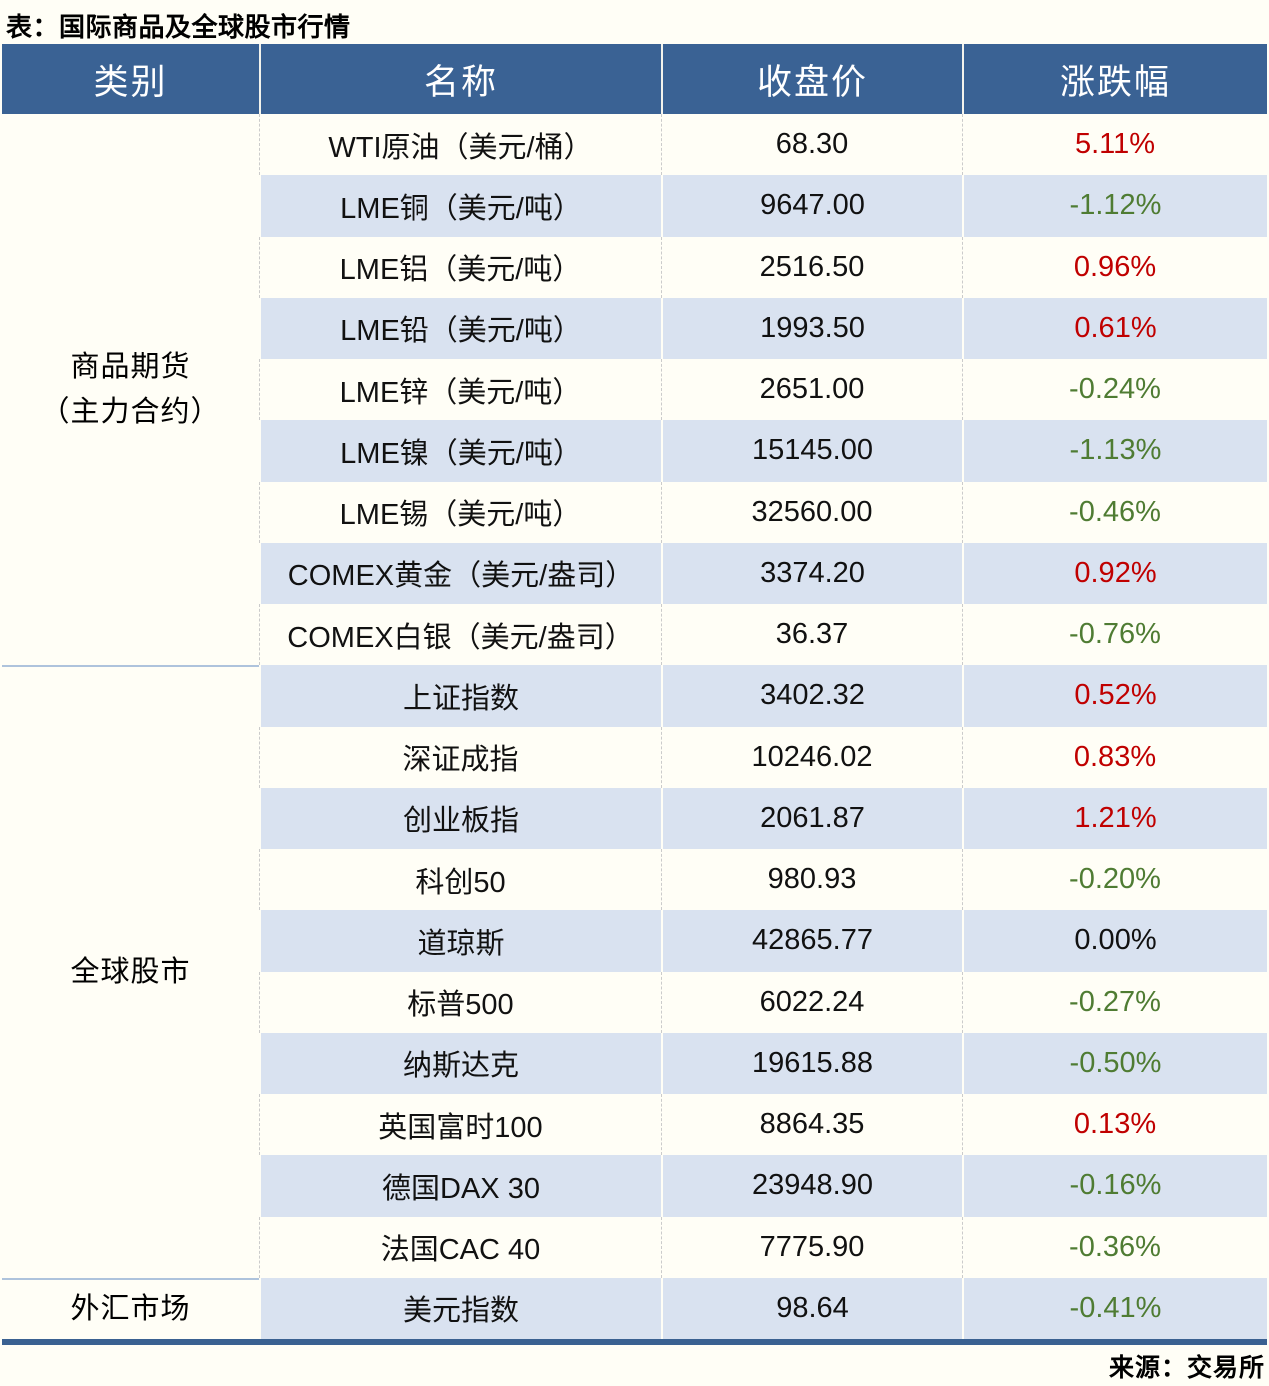 Image resolution: width=1269 pixels, height=1386 pixels. What do you see at coordinates (460, 635) in the screenshot?
I see `row-name: COMEX白银（美元/盎司）` at bounding box center [460, 635].